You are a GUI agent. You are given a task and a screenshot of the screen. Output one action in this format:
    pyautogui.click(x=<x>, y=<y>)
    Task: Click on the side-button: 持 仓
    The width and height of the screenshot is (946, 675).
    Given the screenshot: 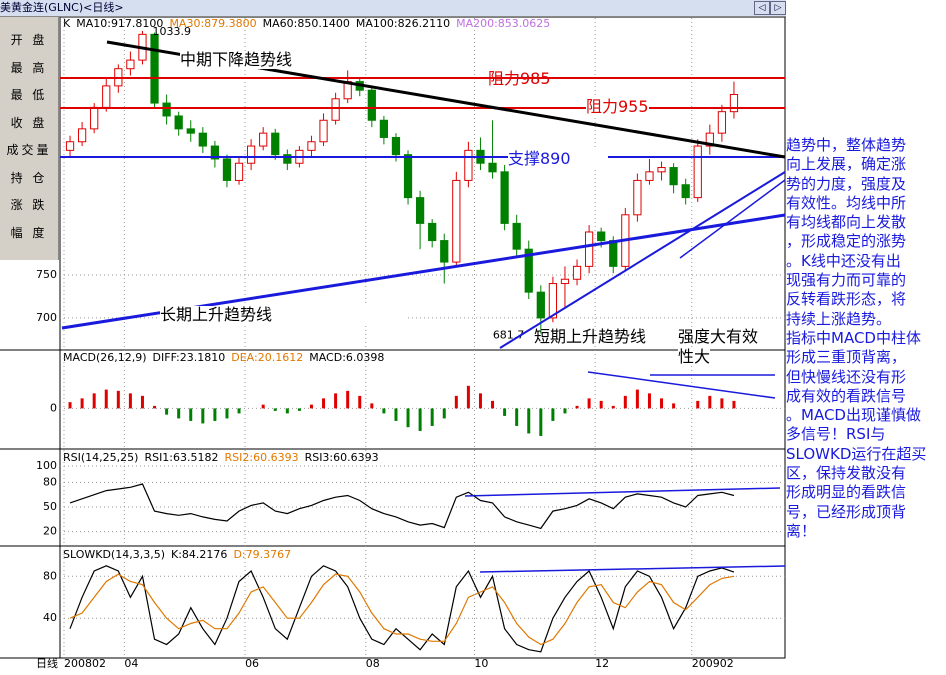 What is the action you would take?
    pyautogui.click(x=29, y=177)
    